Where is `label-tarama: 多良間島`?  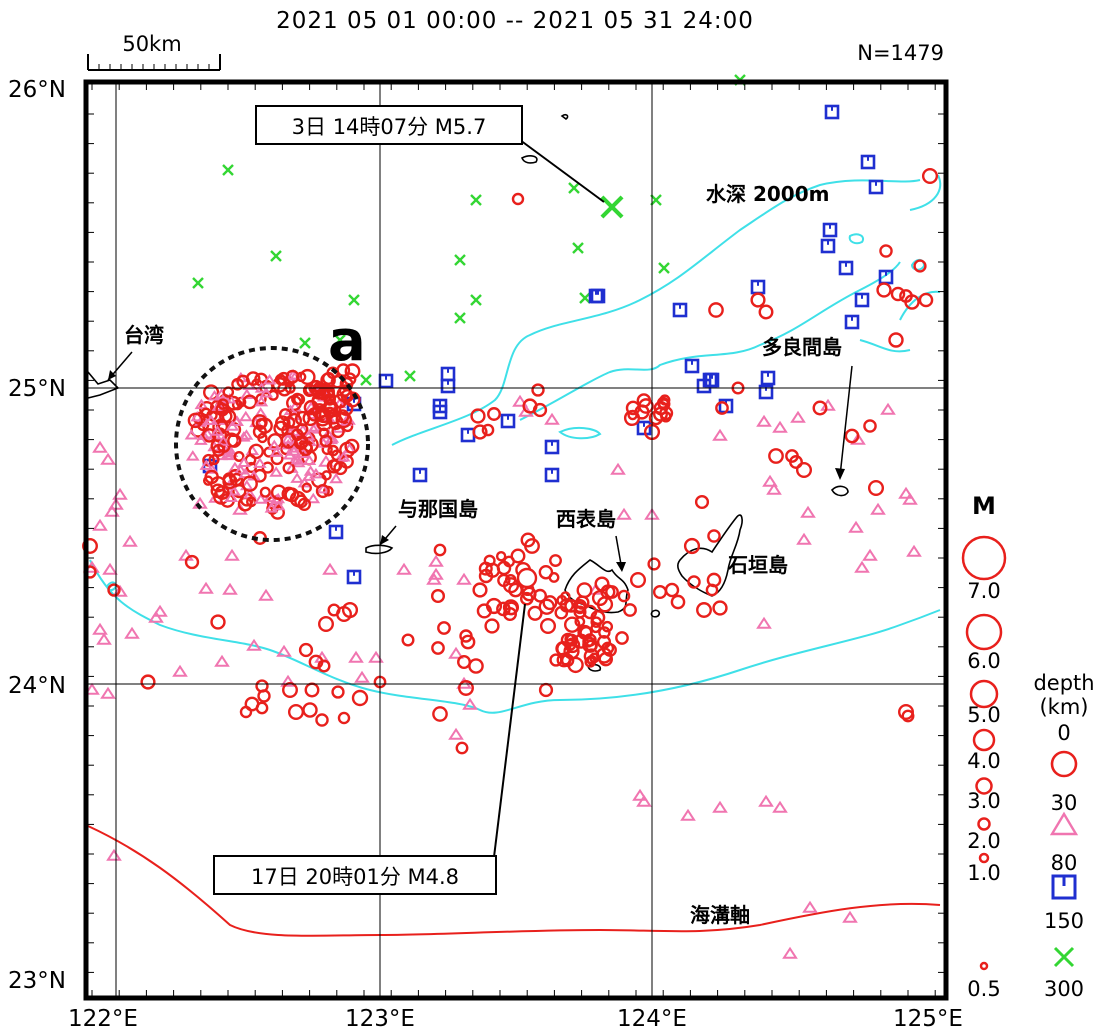 label-tarama: 多良間島 is located at coordinates (802, 347).